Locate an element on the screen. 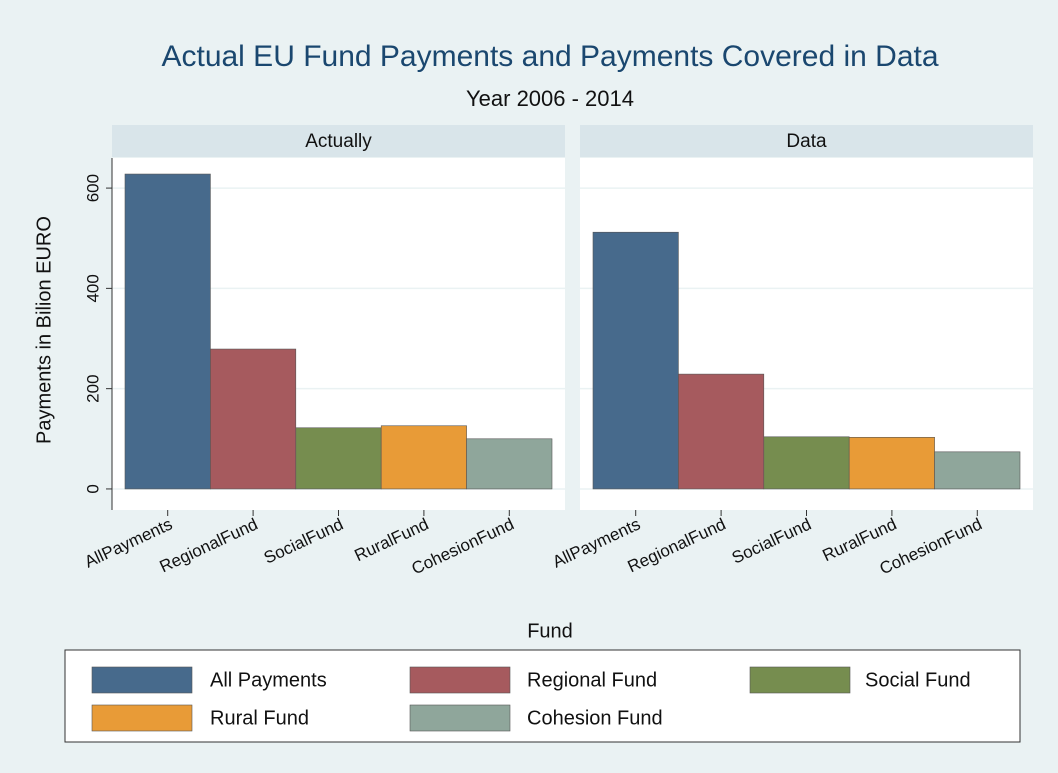  legend is located at coordinates (542, 696).